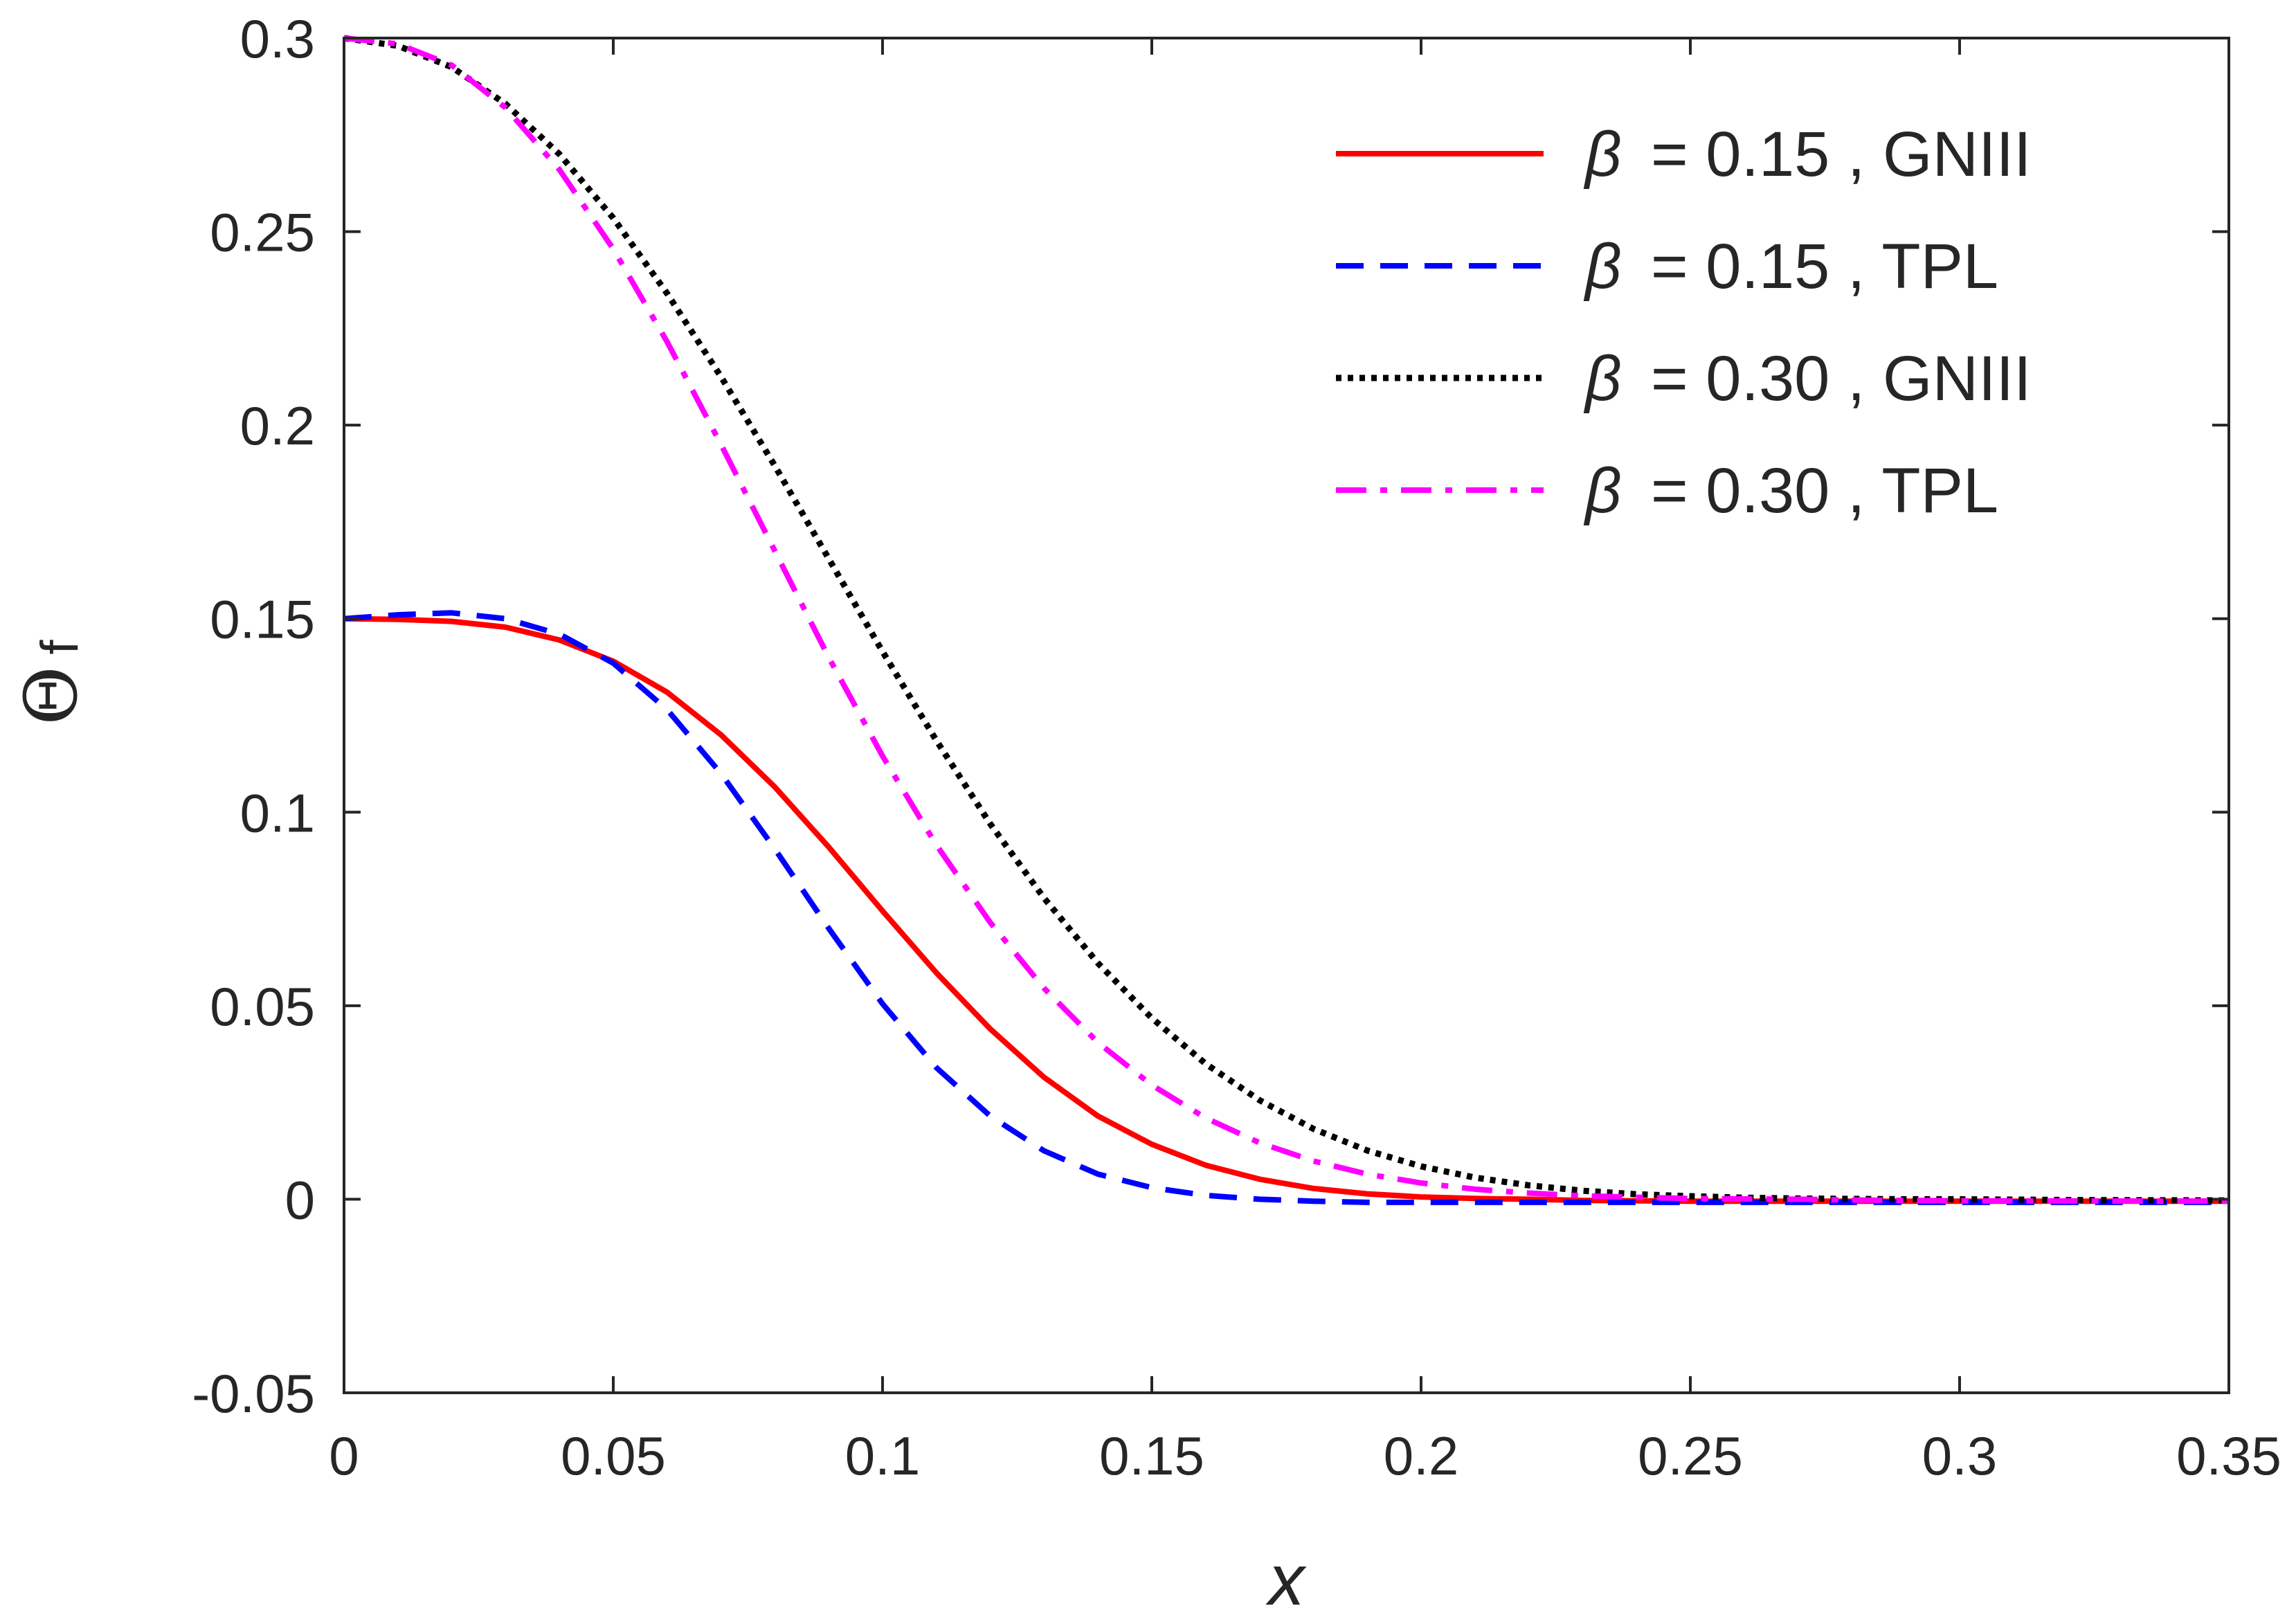 The image size is (2296, 1624). What do you see at coordinates (1825, 266) in the screenshot?
I see `legend-label-2: = 0.15 , TPL` at bounding box center [1825, 266].